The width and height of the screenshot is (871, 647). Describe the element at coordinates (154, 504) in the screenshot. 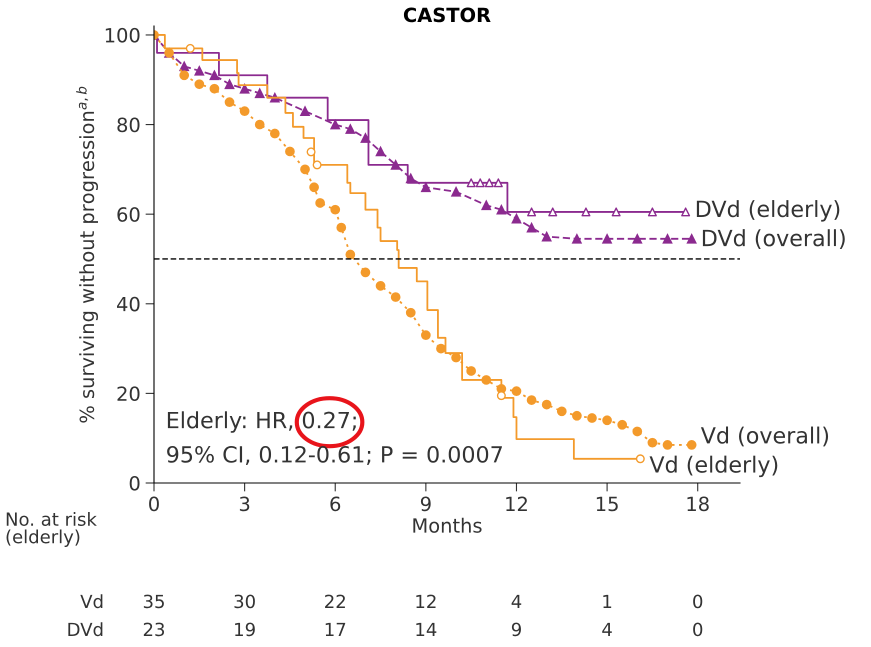

I see `x-tick-label: 0` at that location.